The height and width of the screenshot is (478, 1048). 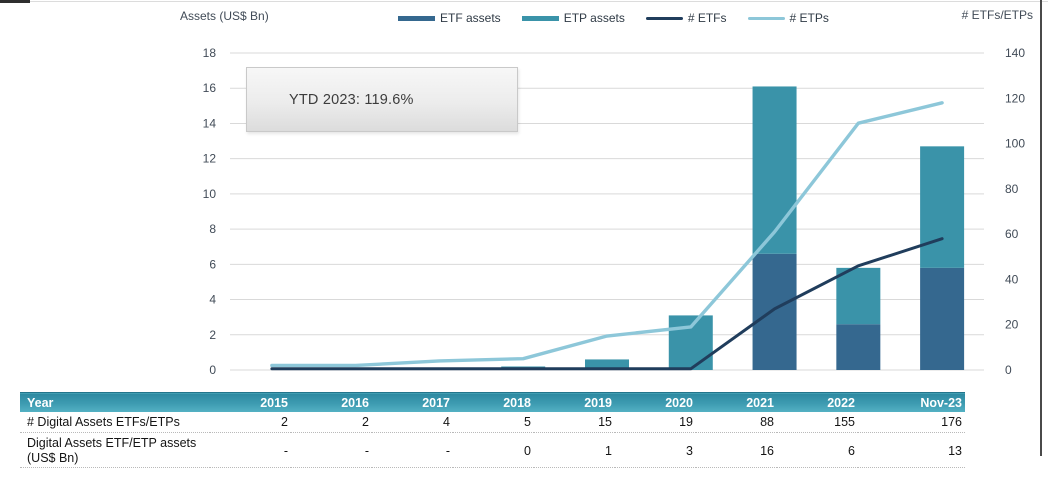 What do you see at coordinates (686, 18) in the screenshot?
I see `legend-item-etfs: # ETFs` at bounding box center [686, 18].